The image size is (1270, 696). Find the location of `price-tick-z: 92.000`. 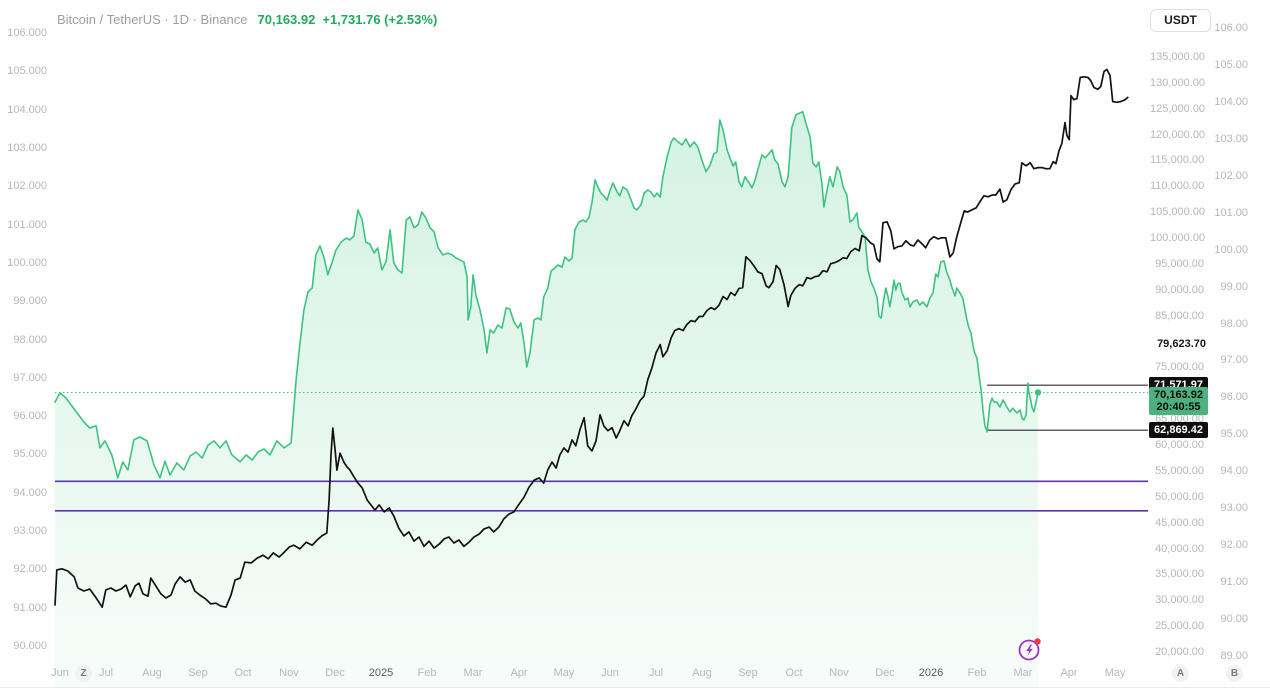

price-tick-z: 92.000 is located at coordinates (30, 569).